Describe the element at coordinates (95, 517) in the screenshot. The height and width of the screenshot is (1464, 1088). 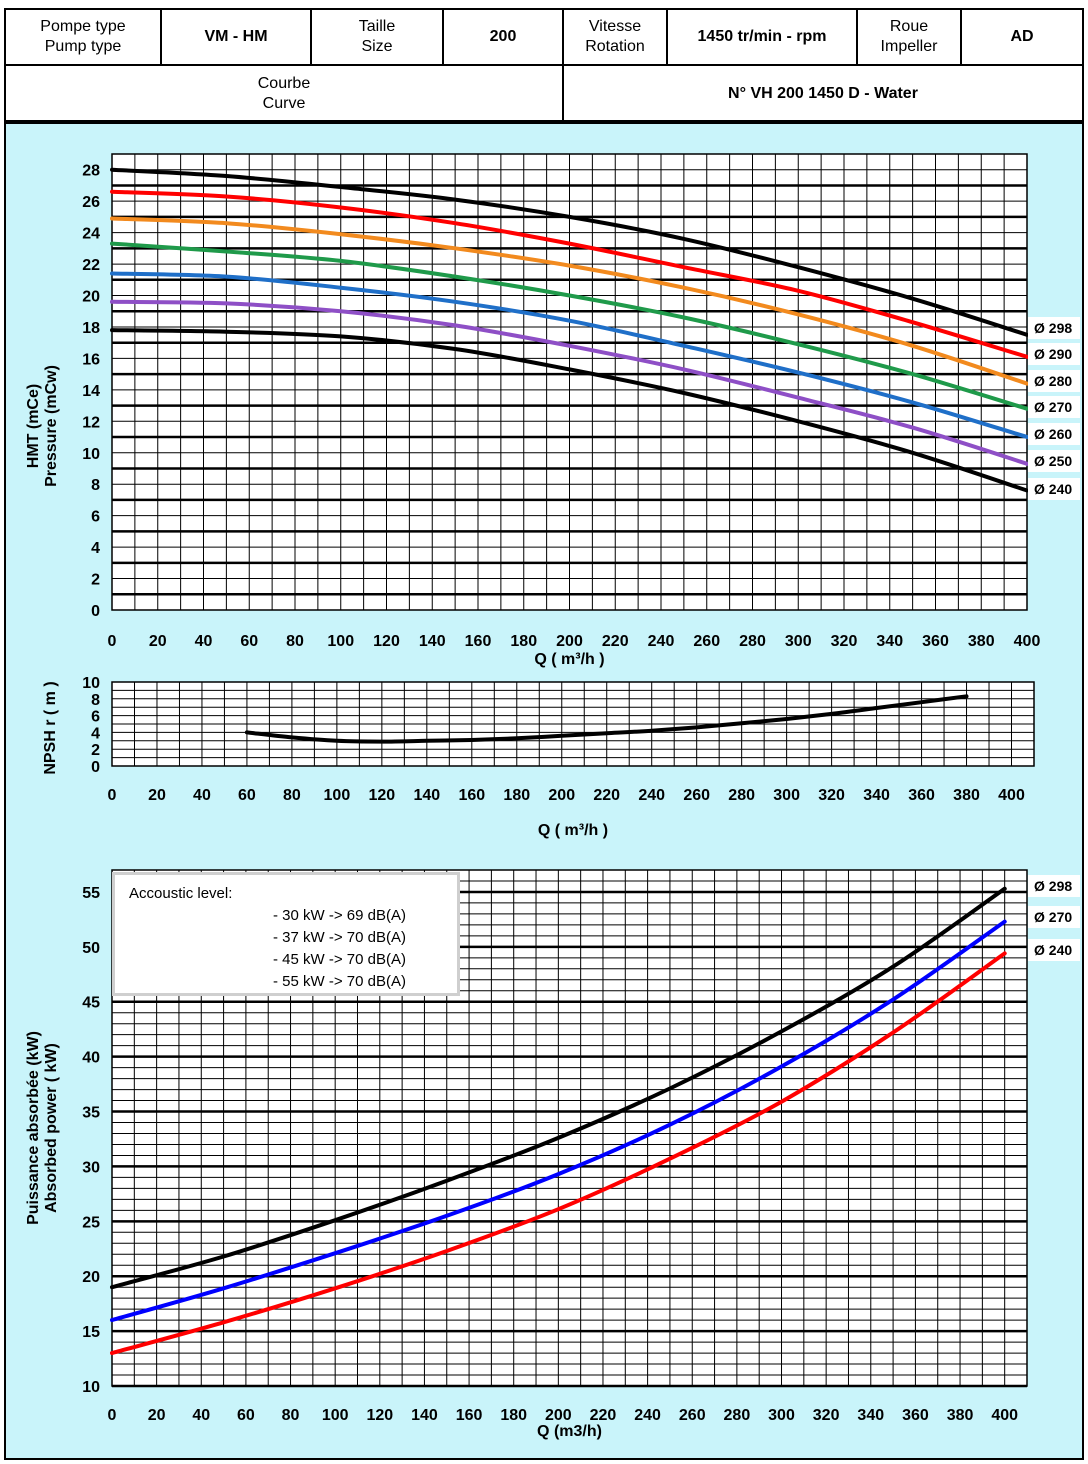
I see `y-tick-label: 6` at that location.